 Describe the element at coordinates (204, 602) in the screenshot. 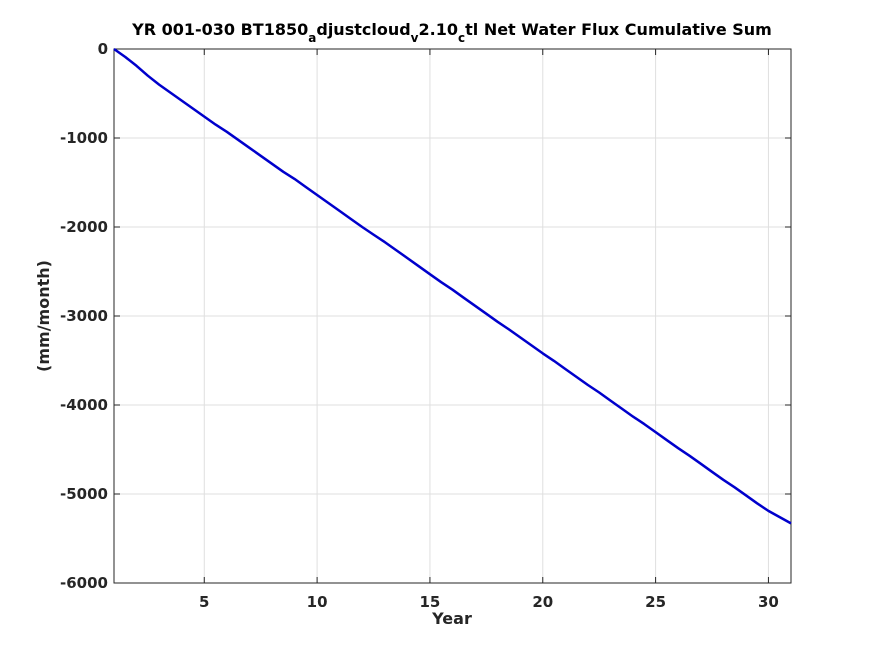

I see `x-tick-label: 5` at that location.